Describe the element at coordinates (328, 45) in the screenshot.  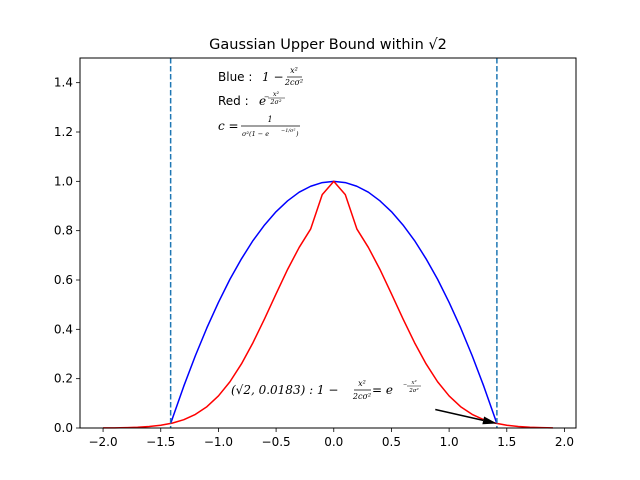
I see `chart-title: Gaussian Upper Bound within √2` at that location.